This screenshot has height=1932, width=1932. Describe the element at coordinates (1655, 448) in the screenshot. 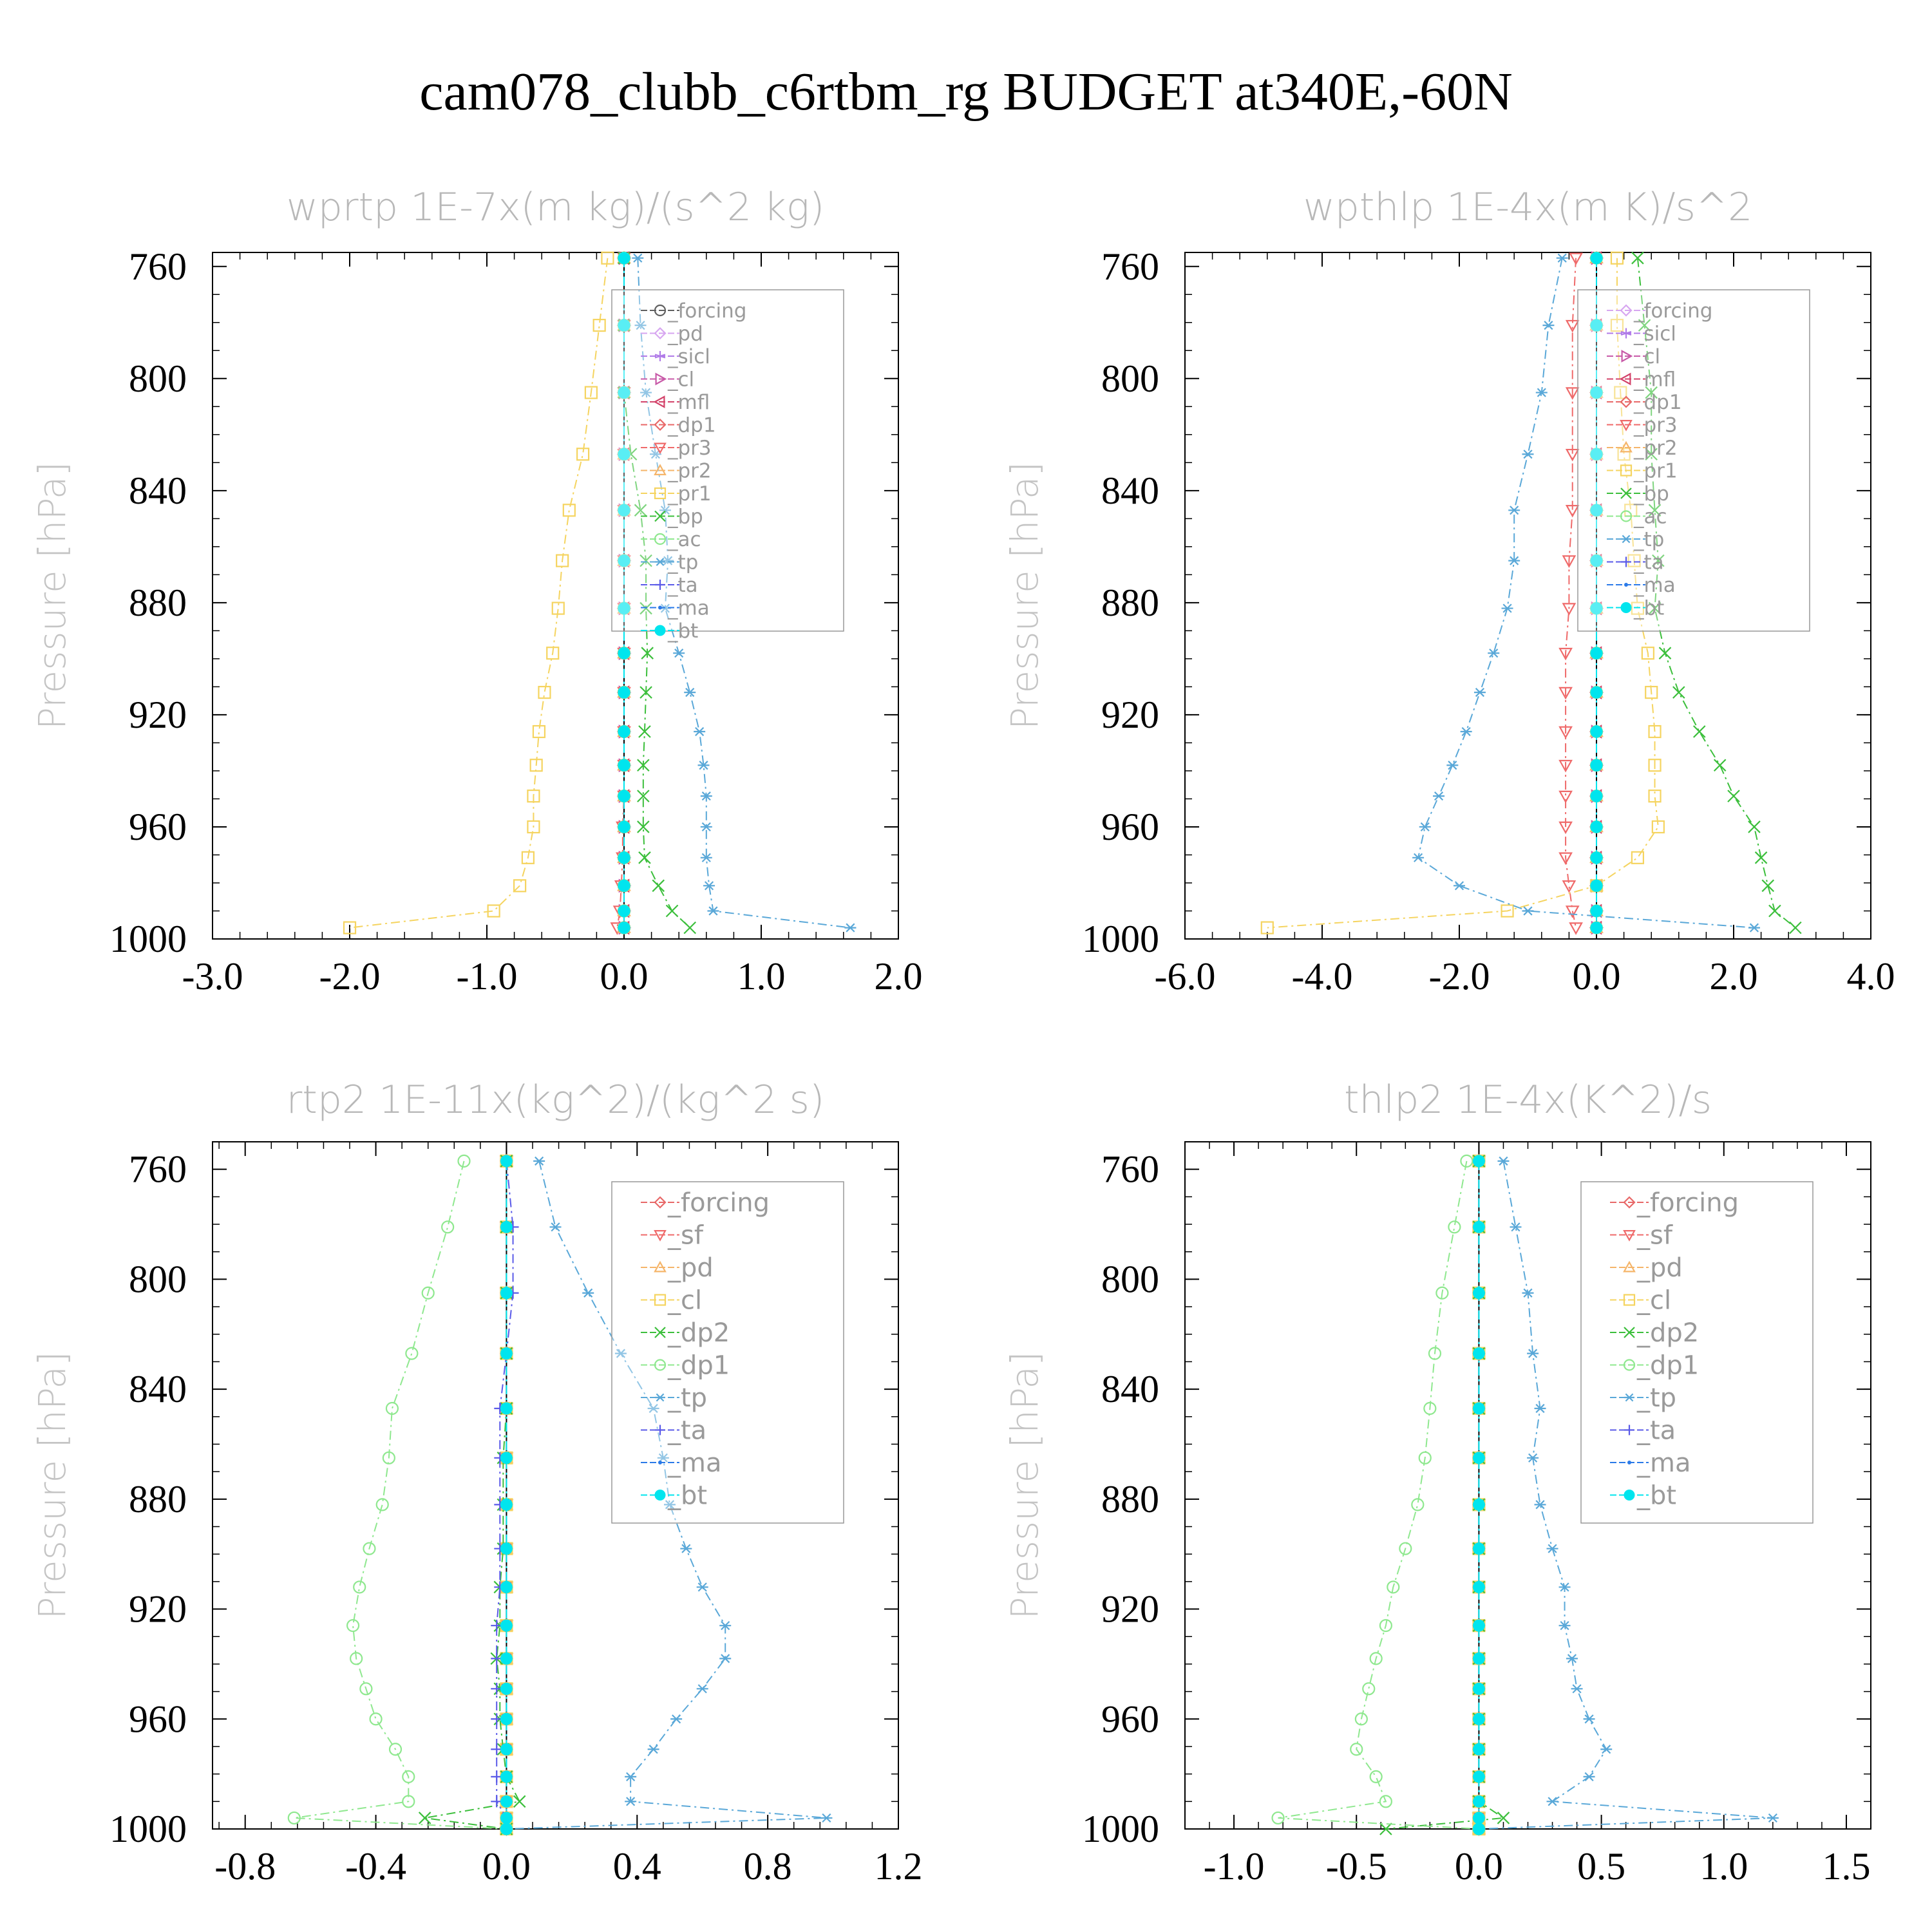

I see `legend-label: _pr2` at that location.